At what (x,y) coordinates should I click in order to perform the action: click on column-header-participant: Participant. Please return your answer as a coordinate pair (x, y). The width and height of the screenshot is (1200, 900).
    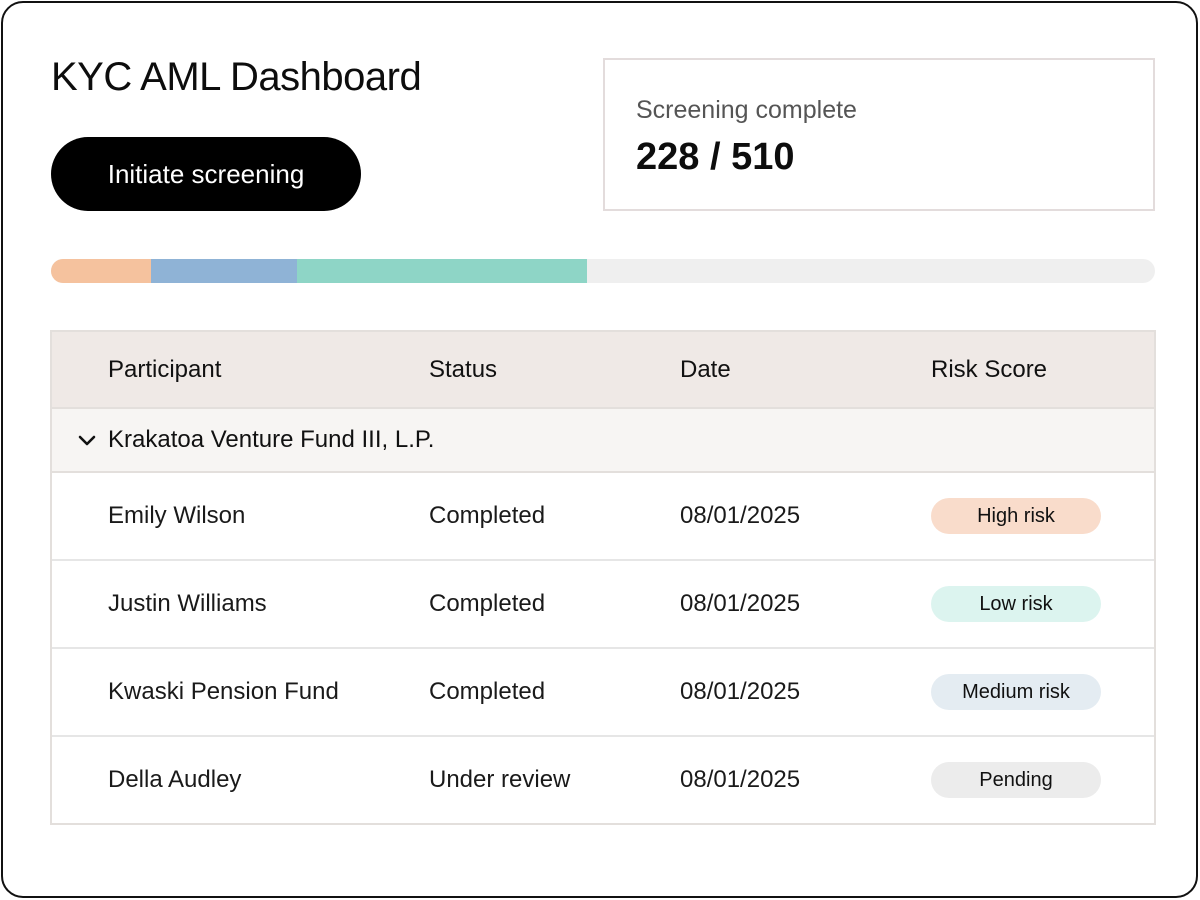
    Looking at the image, I should click on (165, 369).